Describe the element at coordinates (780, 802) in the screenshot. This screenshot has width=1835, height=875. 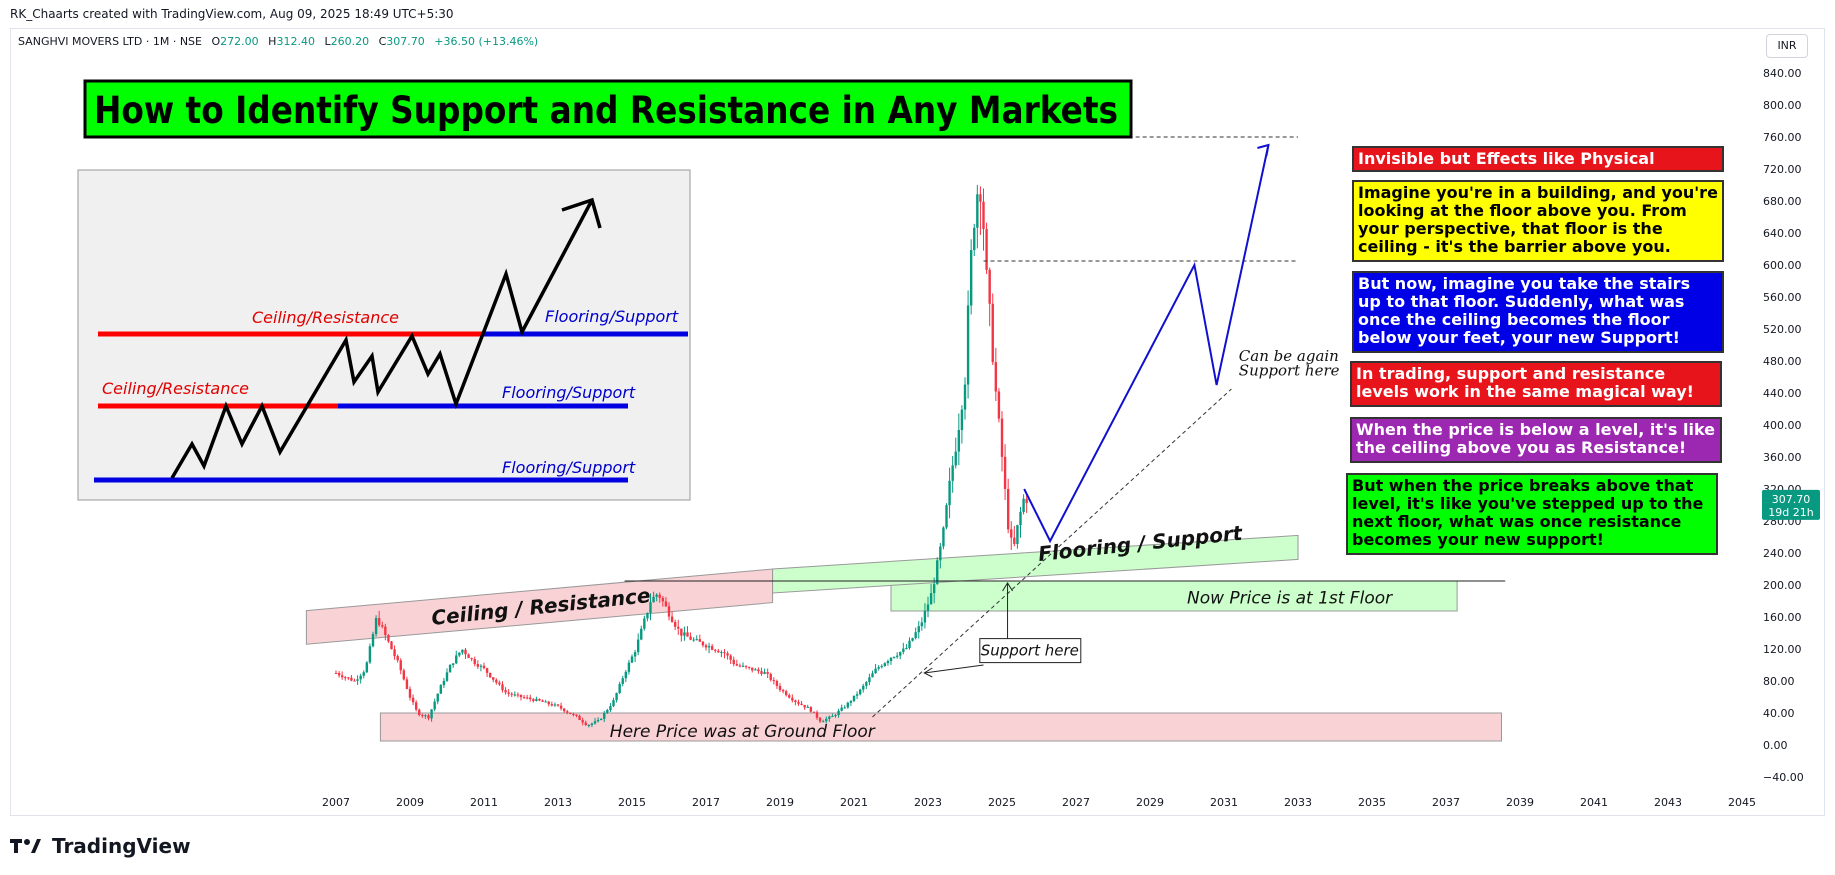
I see `x-tick-label: 2019` at that location.